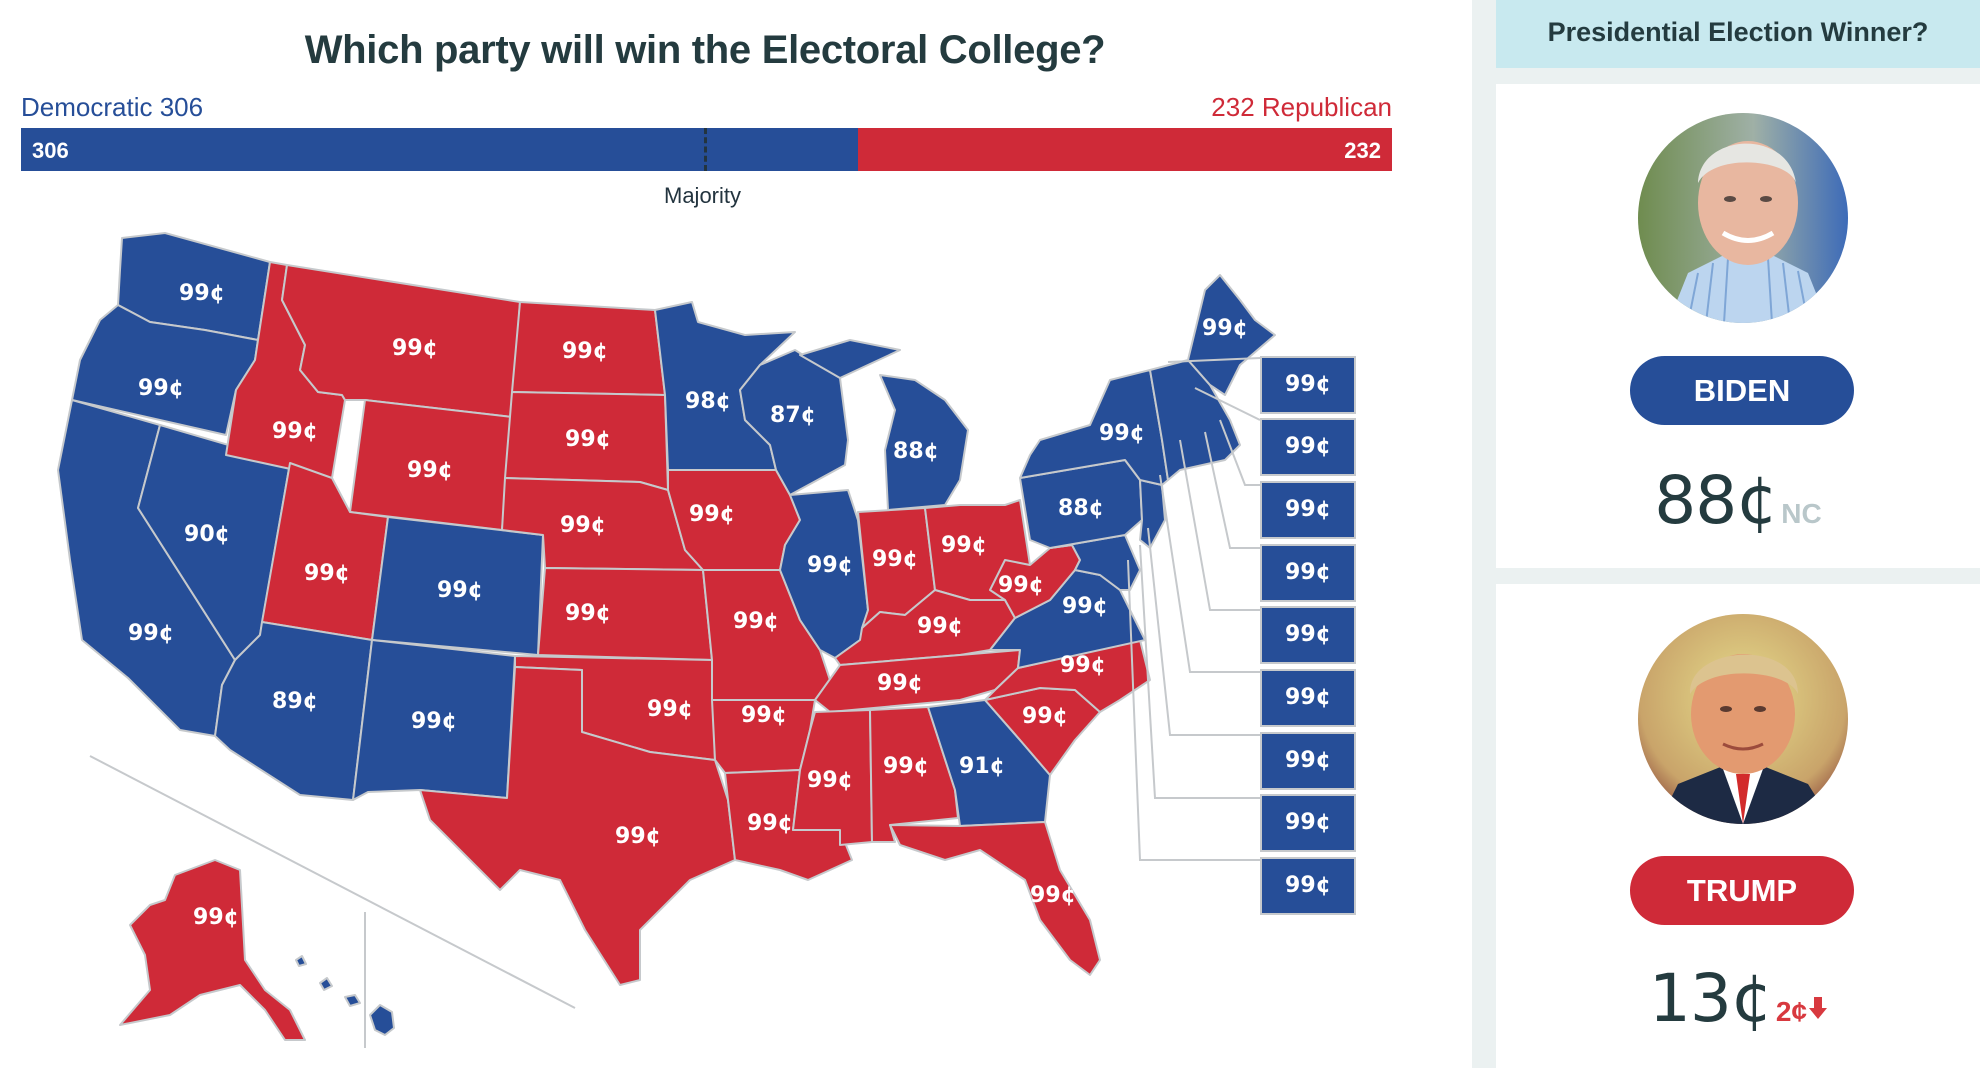 Image resolution: width=1980 pixels, height=1068 pixels. I want to click on trump-portrait-avatar, so click(1743, 719).